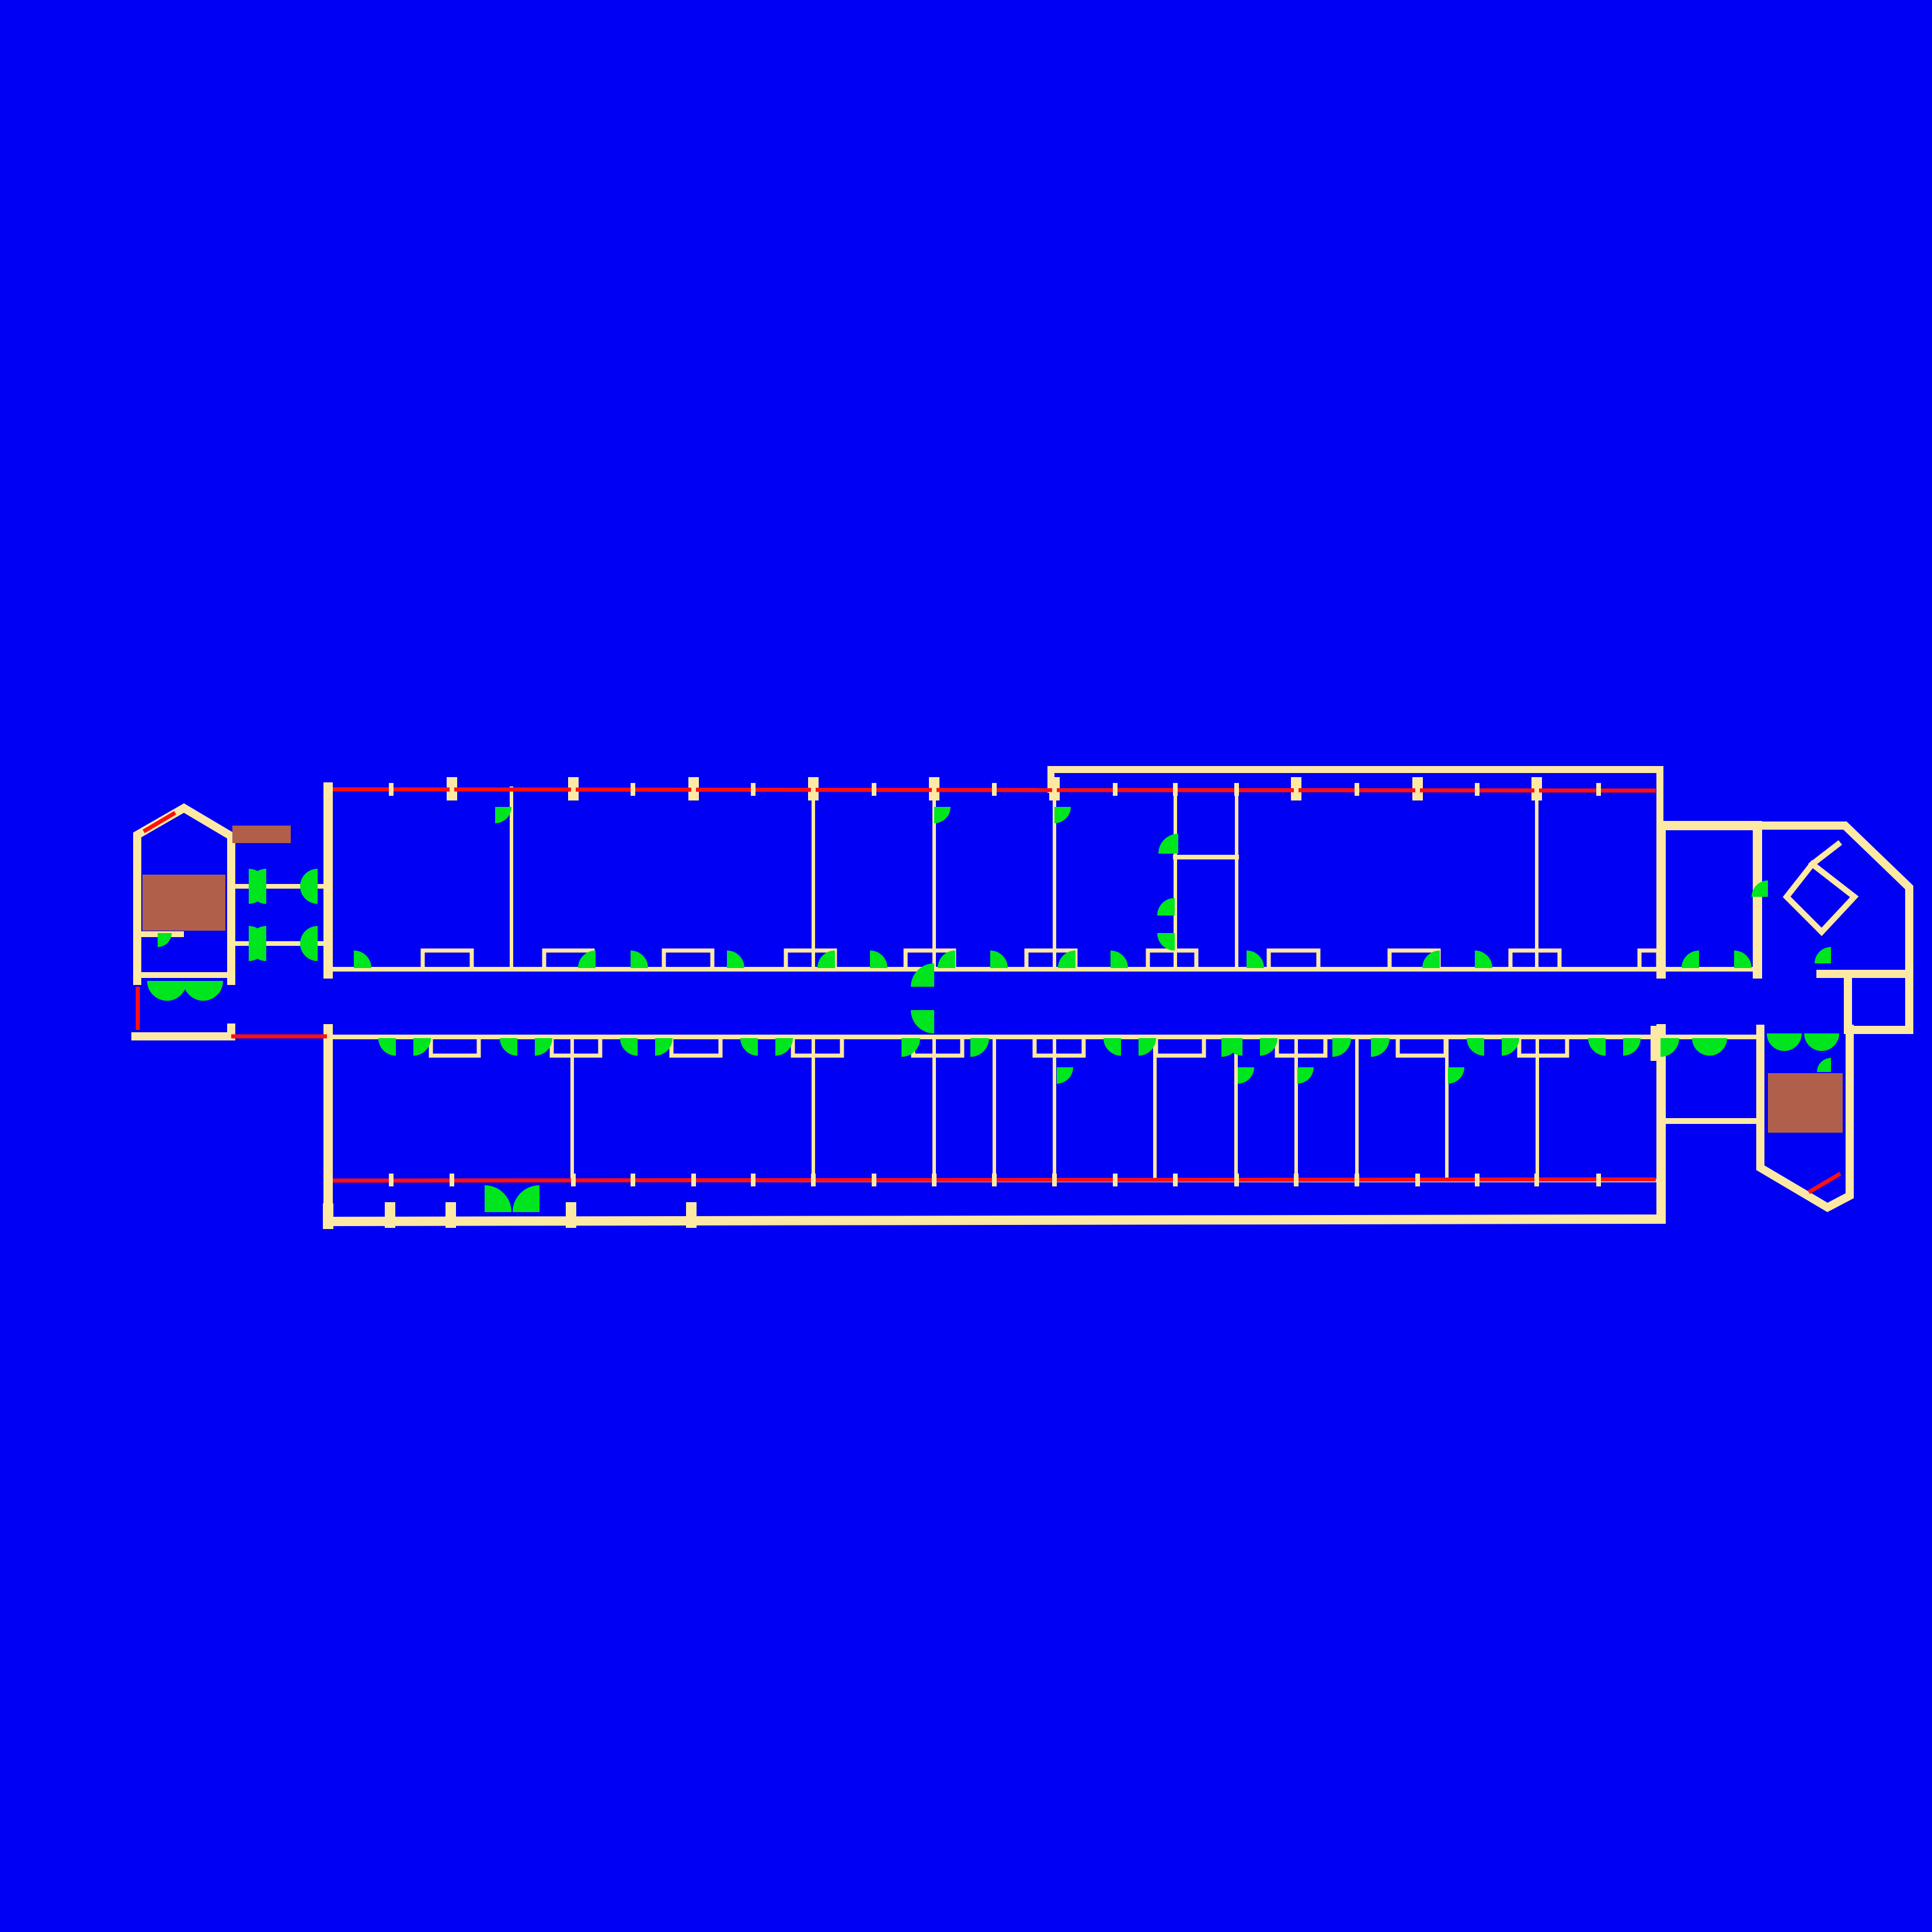 The width and height of the screenshot is (1932, 1932). What do you see at coordinates (1821, 888) in the screenshot?
I see `right-wing-stair-wall` at bounding box center [1821, 888].